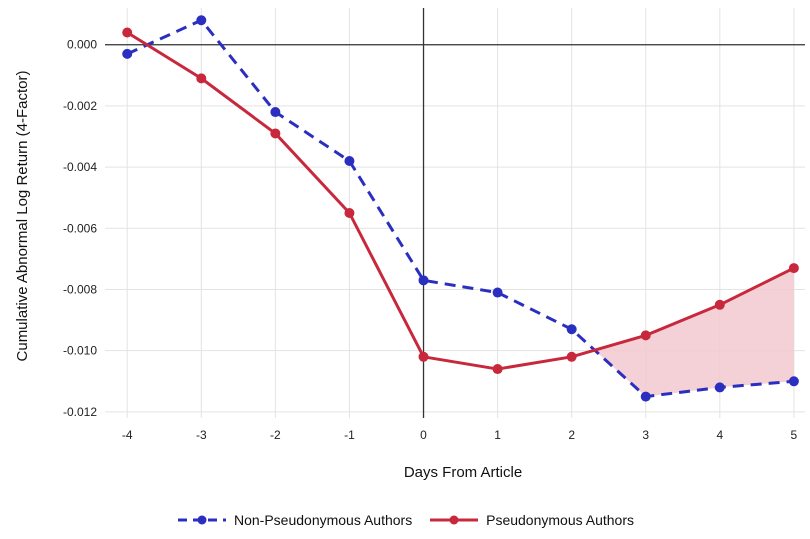 Image resolution: width=810 pixels, height=539 pixels. Describe the element at coordinates (571, 435) in the screenshot. I see `x-tick-label: 2` at that location.